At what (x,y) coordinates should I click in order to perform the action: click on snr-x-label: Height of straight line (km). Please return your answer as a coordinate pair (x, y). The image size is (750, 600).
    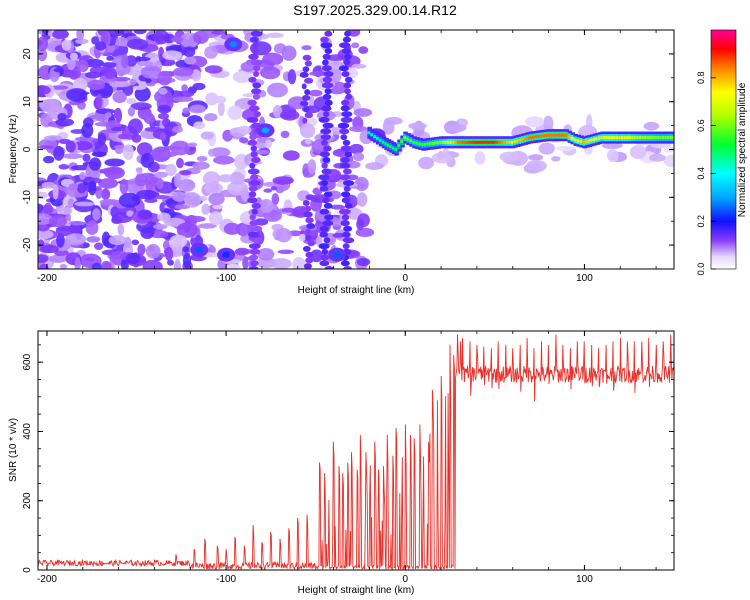
    Looking at the image, I should click on (356, 590).